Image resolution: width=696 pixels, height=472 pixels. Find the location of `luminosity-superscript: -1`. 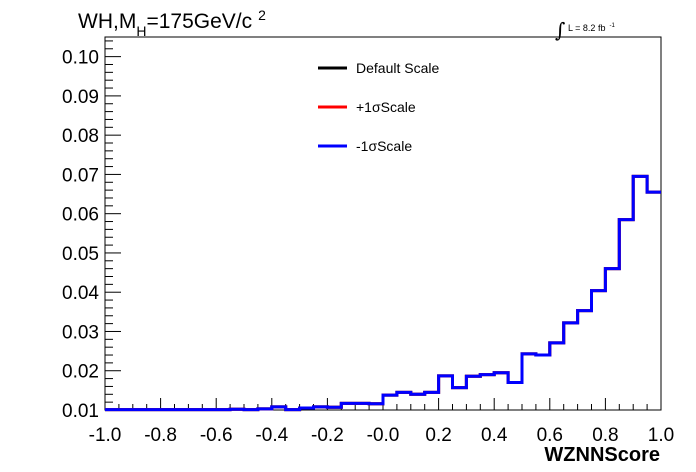

luminosity-superscript: -1 is located at coordinates (612, 26).